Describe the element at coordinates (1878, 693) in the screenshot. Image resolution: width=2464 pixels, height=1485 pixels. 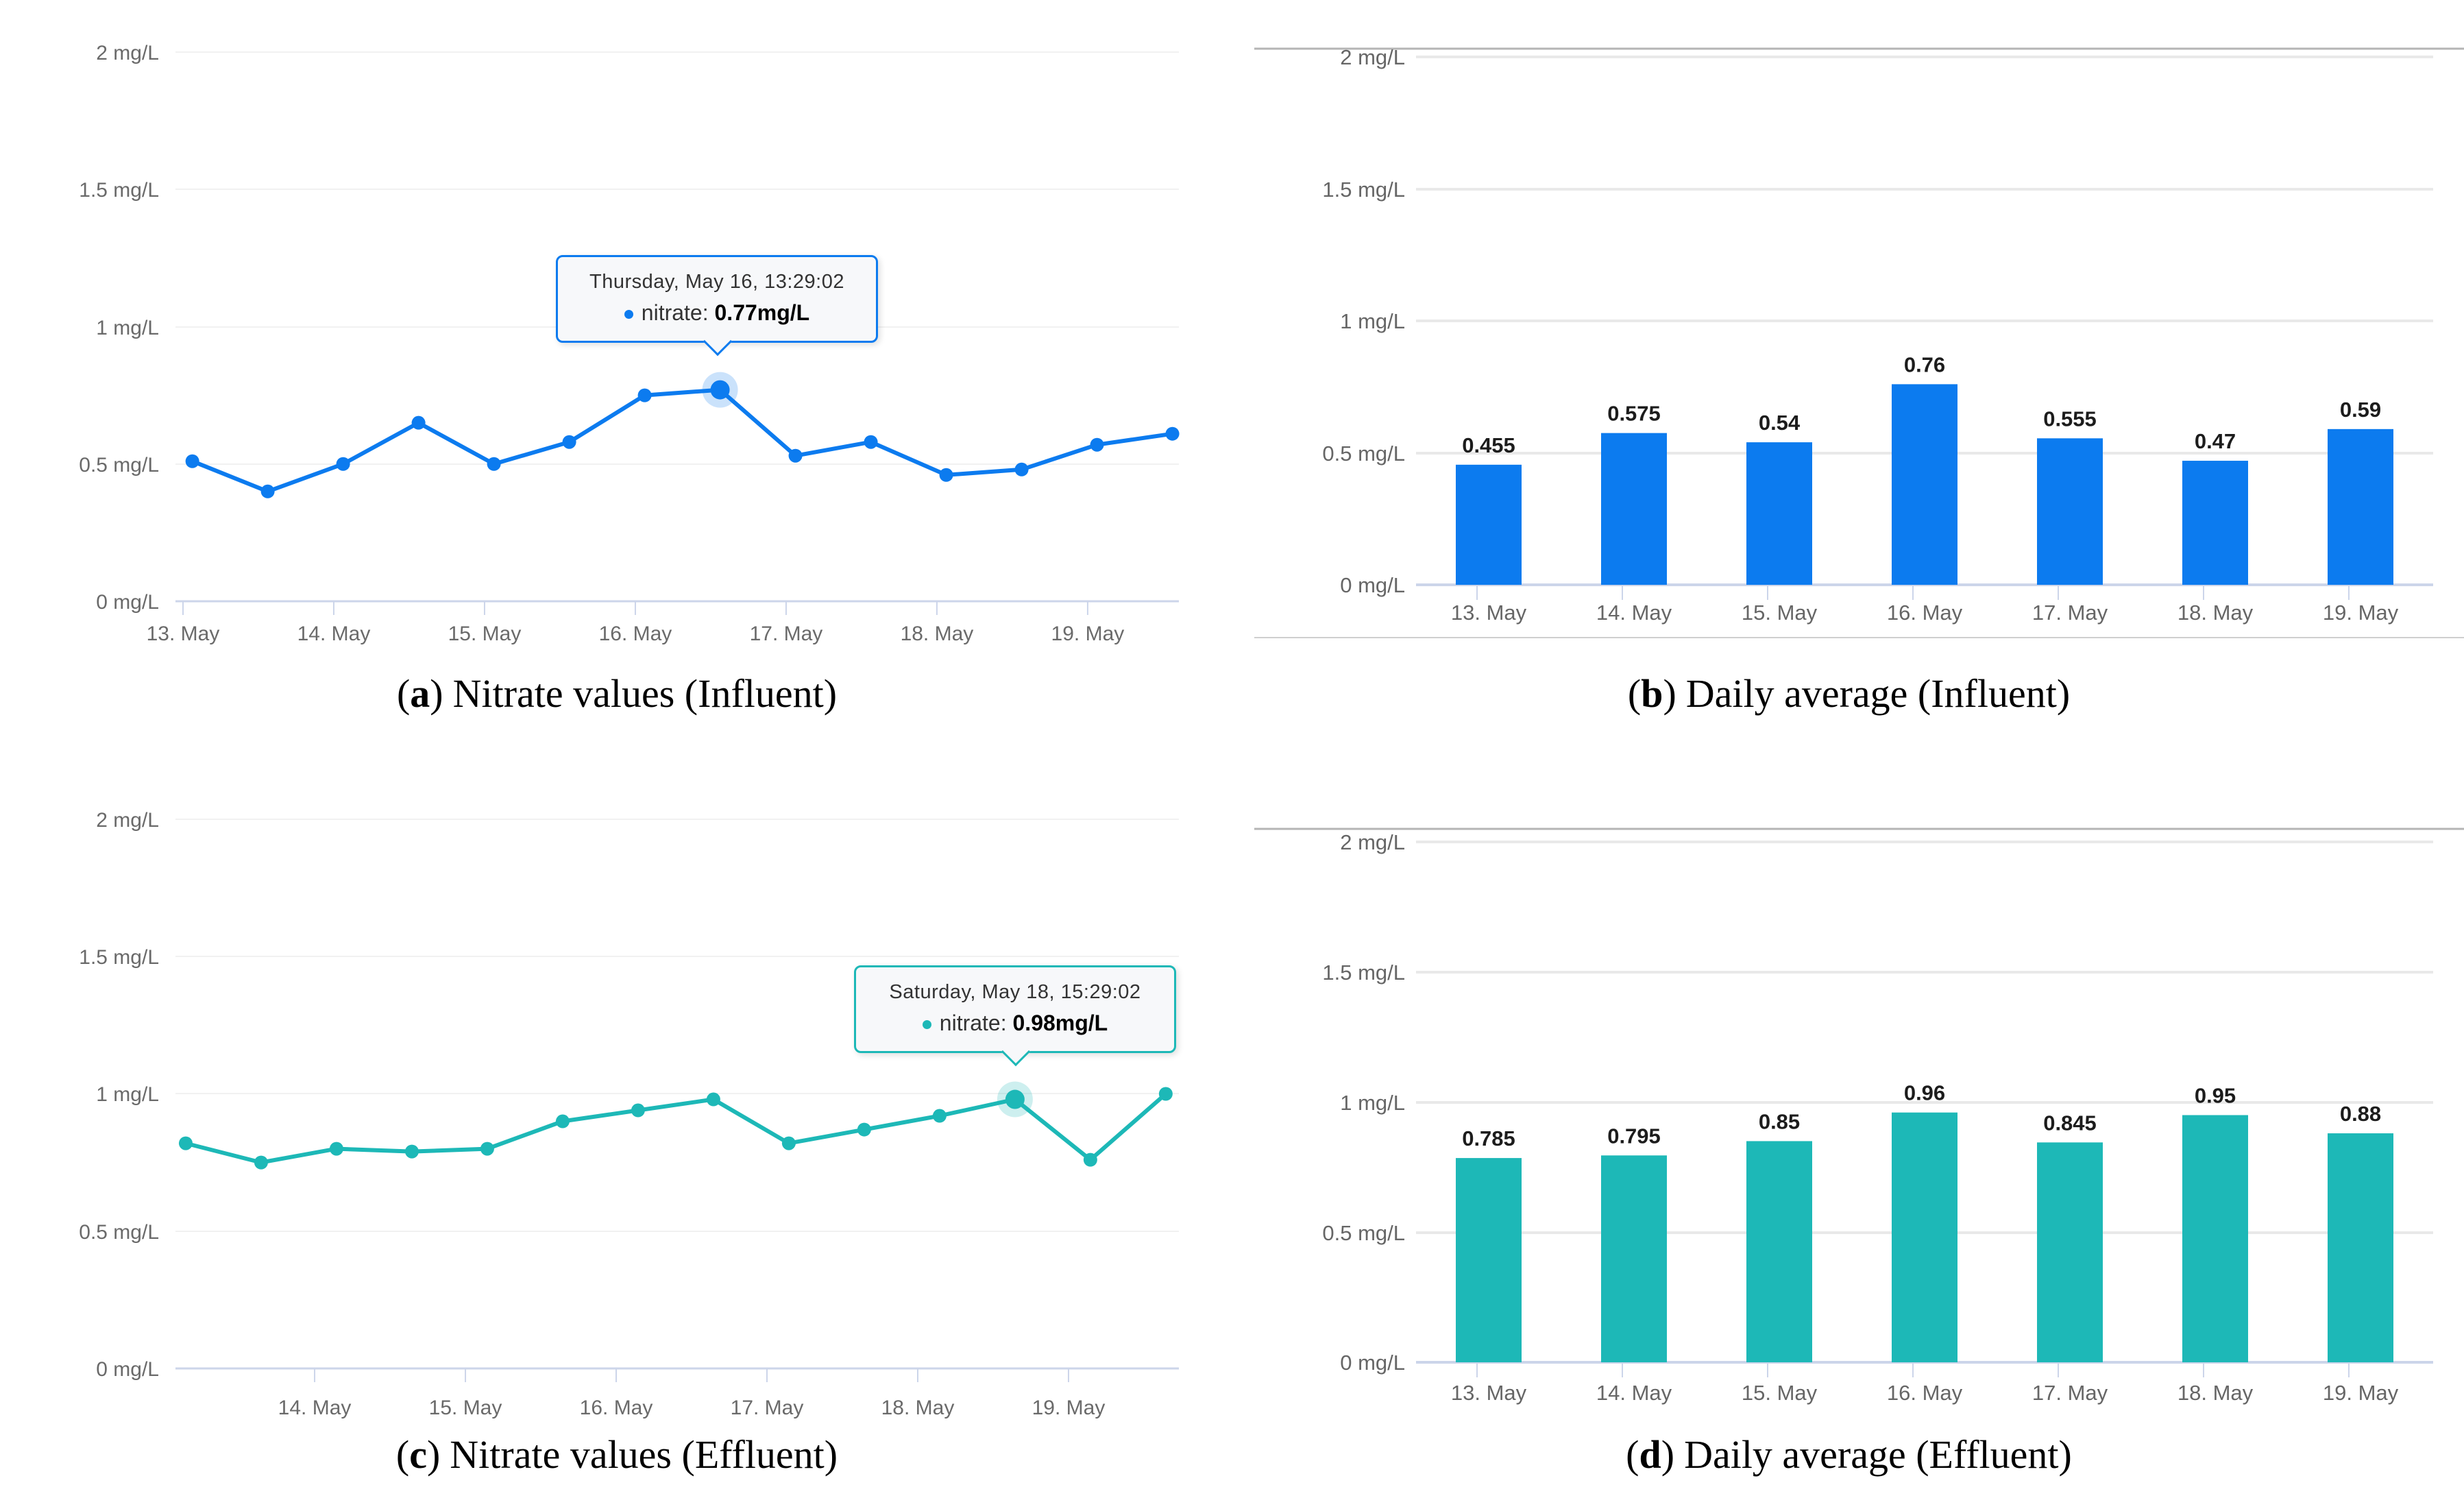
I see `caption-b-text: Daily average (Influent)` at that location.